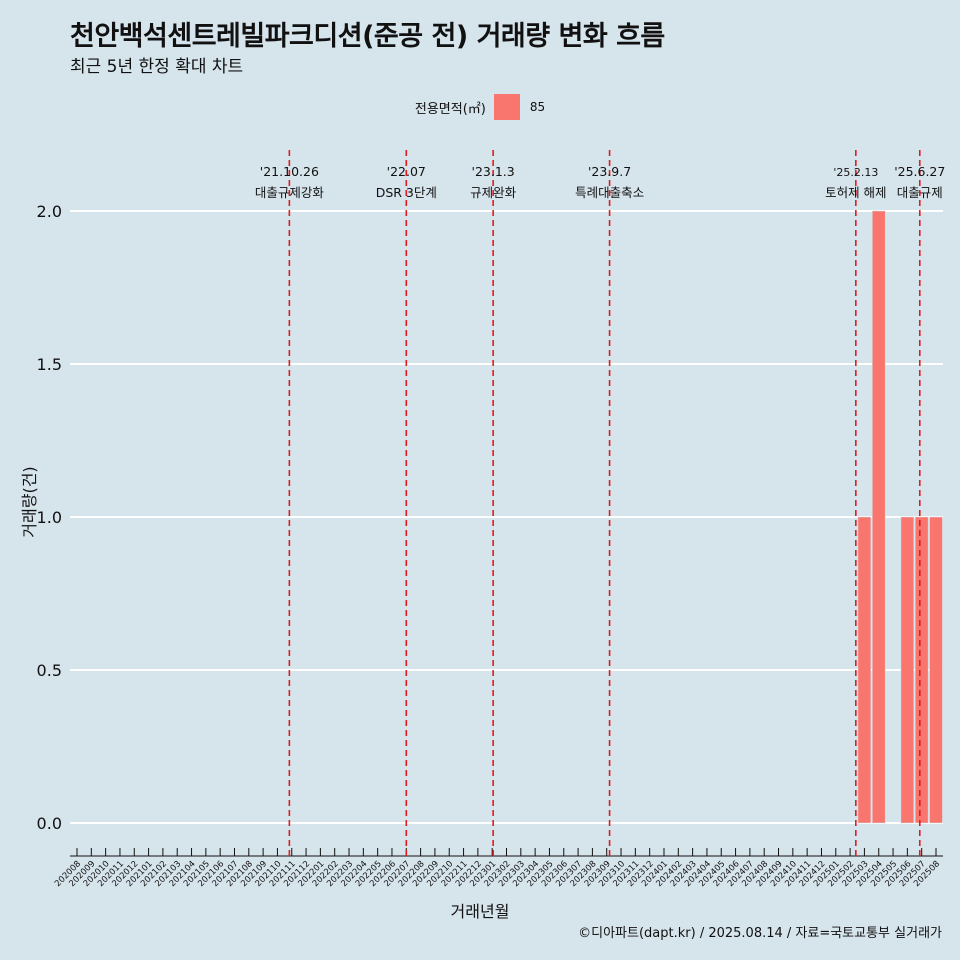 Image resolution: width=960 pixels, height=960 pixels. Describe the element at coordinates (537, 107) in the screenshot. I see `legend-label-85: 85` at that location.